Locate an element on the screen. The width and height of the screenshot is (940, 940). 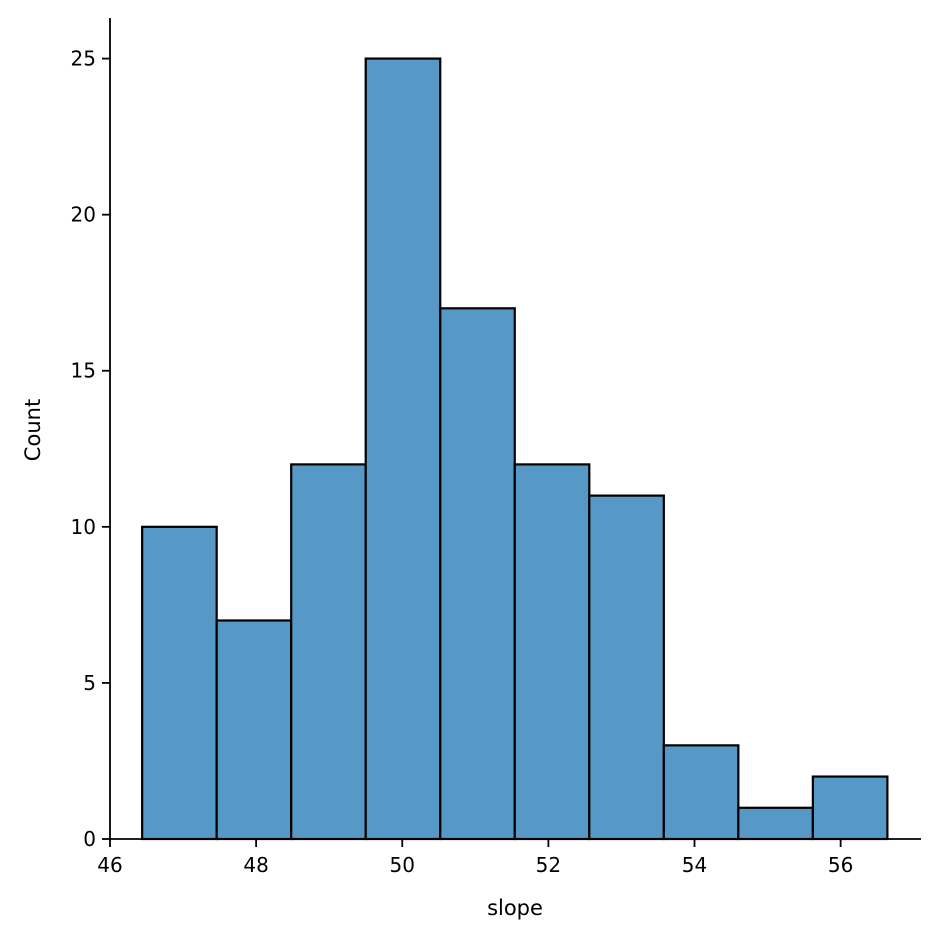
y-tick-label: 0 is located at coordinates (89, 839).